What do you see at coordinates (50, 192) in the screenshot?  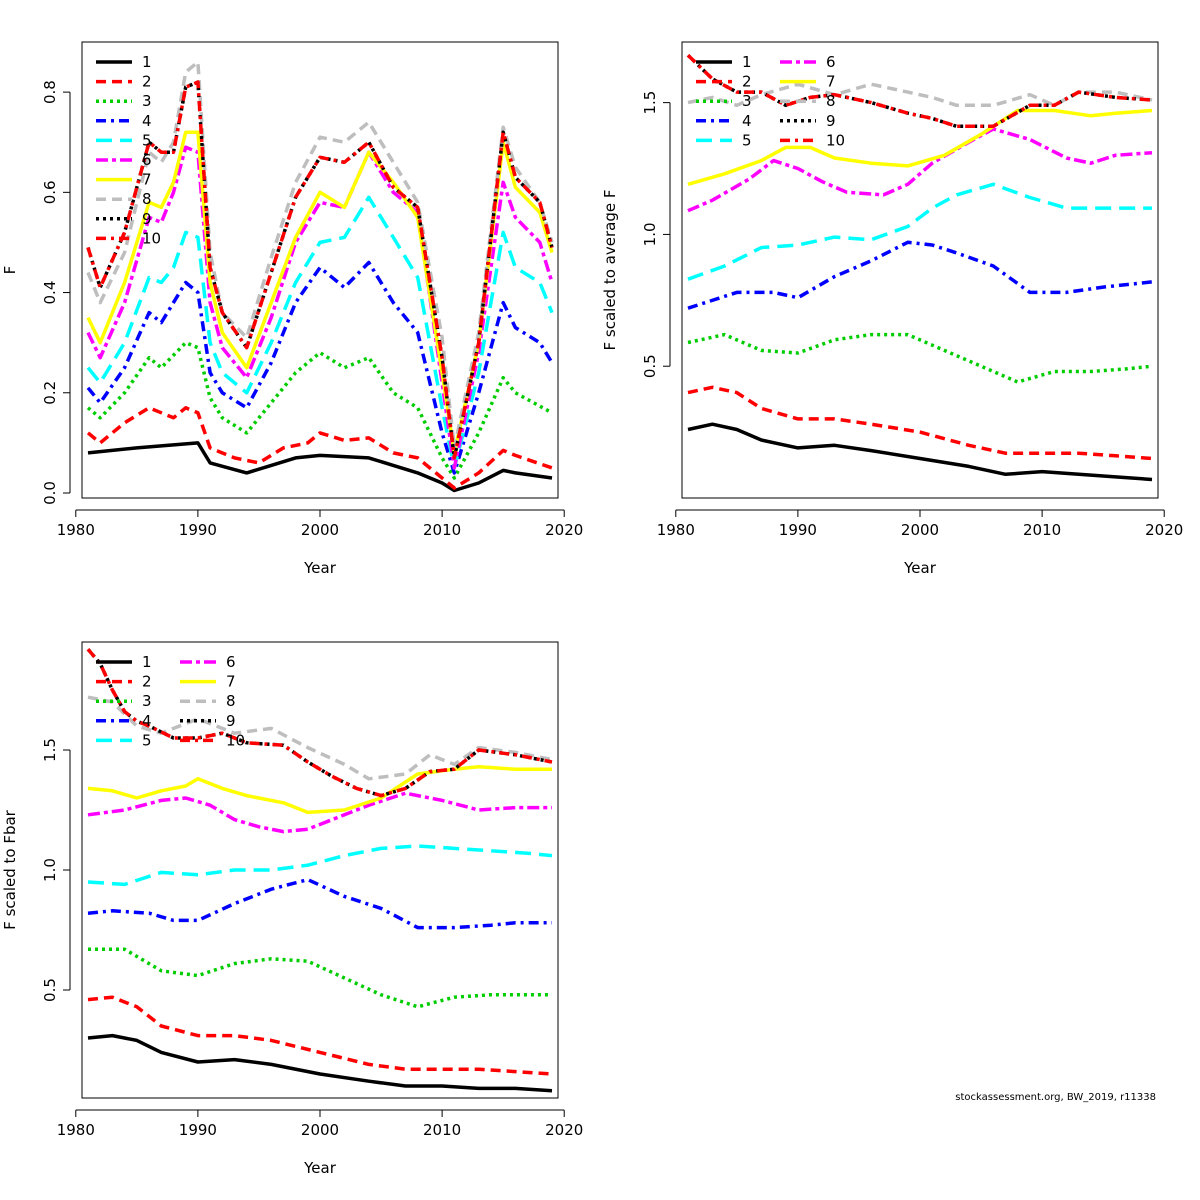 I see `y-tick-label: 0.6` at bounding box center [50, 192].